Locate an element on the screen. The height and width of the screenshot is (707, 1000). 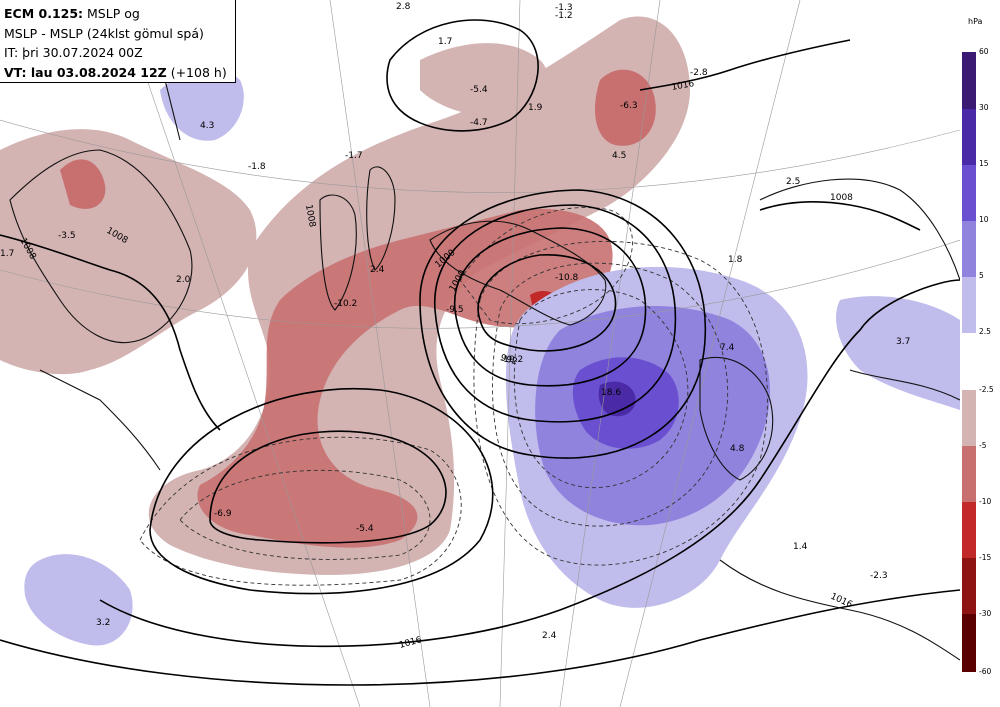
difference-label: -6.9 is located at coordinates (223, 514).